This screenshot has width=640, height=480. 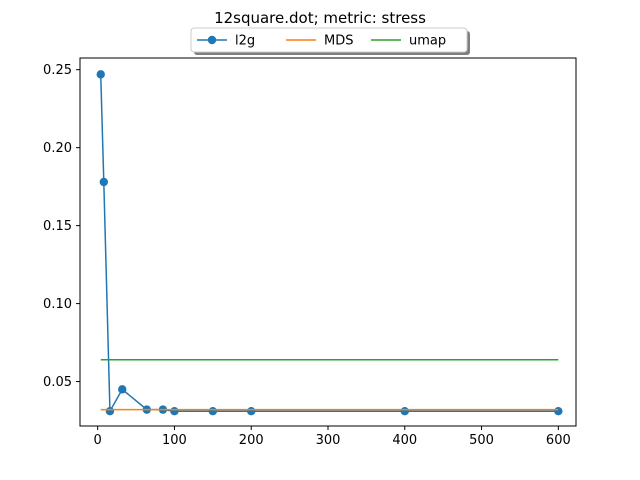 I want to click on x-tick-label-1: 100, so click(x=174, y=440).